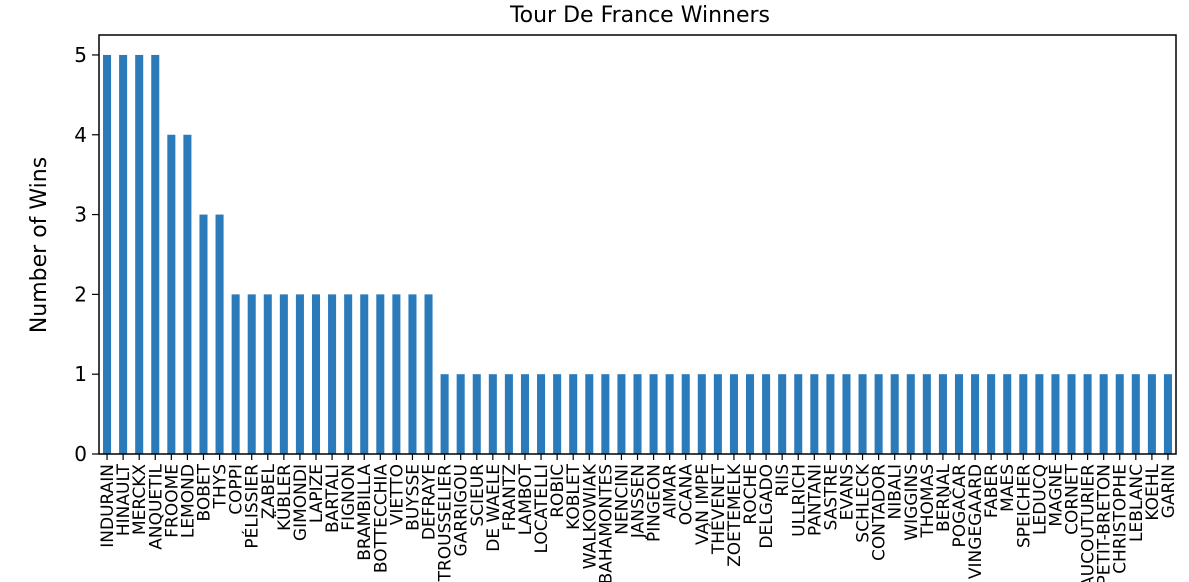 The image size is (1189, 582). Describe the element at coordinates (1137, 503) in the screenshot. I see `x-tick-label: LEBLANC` at that location.